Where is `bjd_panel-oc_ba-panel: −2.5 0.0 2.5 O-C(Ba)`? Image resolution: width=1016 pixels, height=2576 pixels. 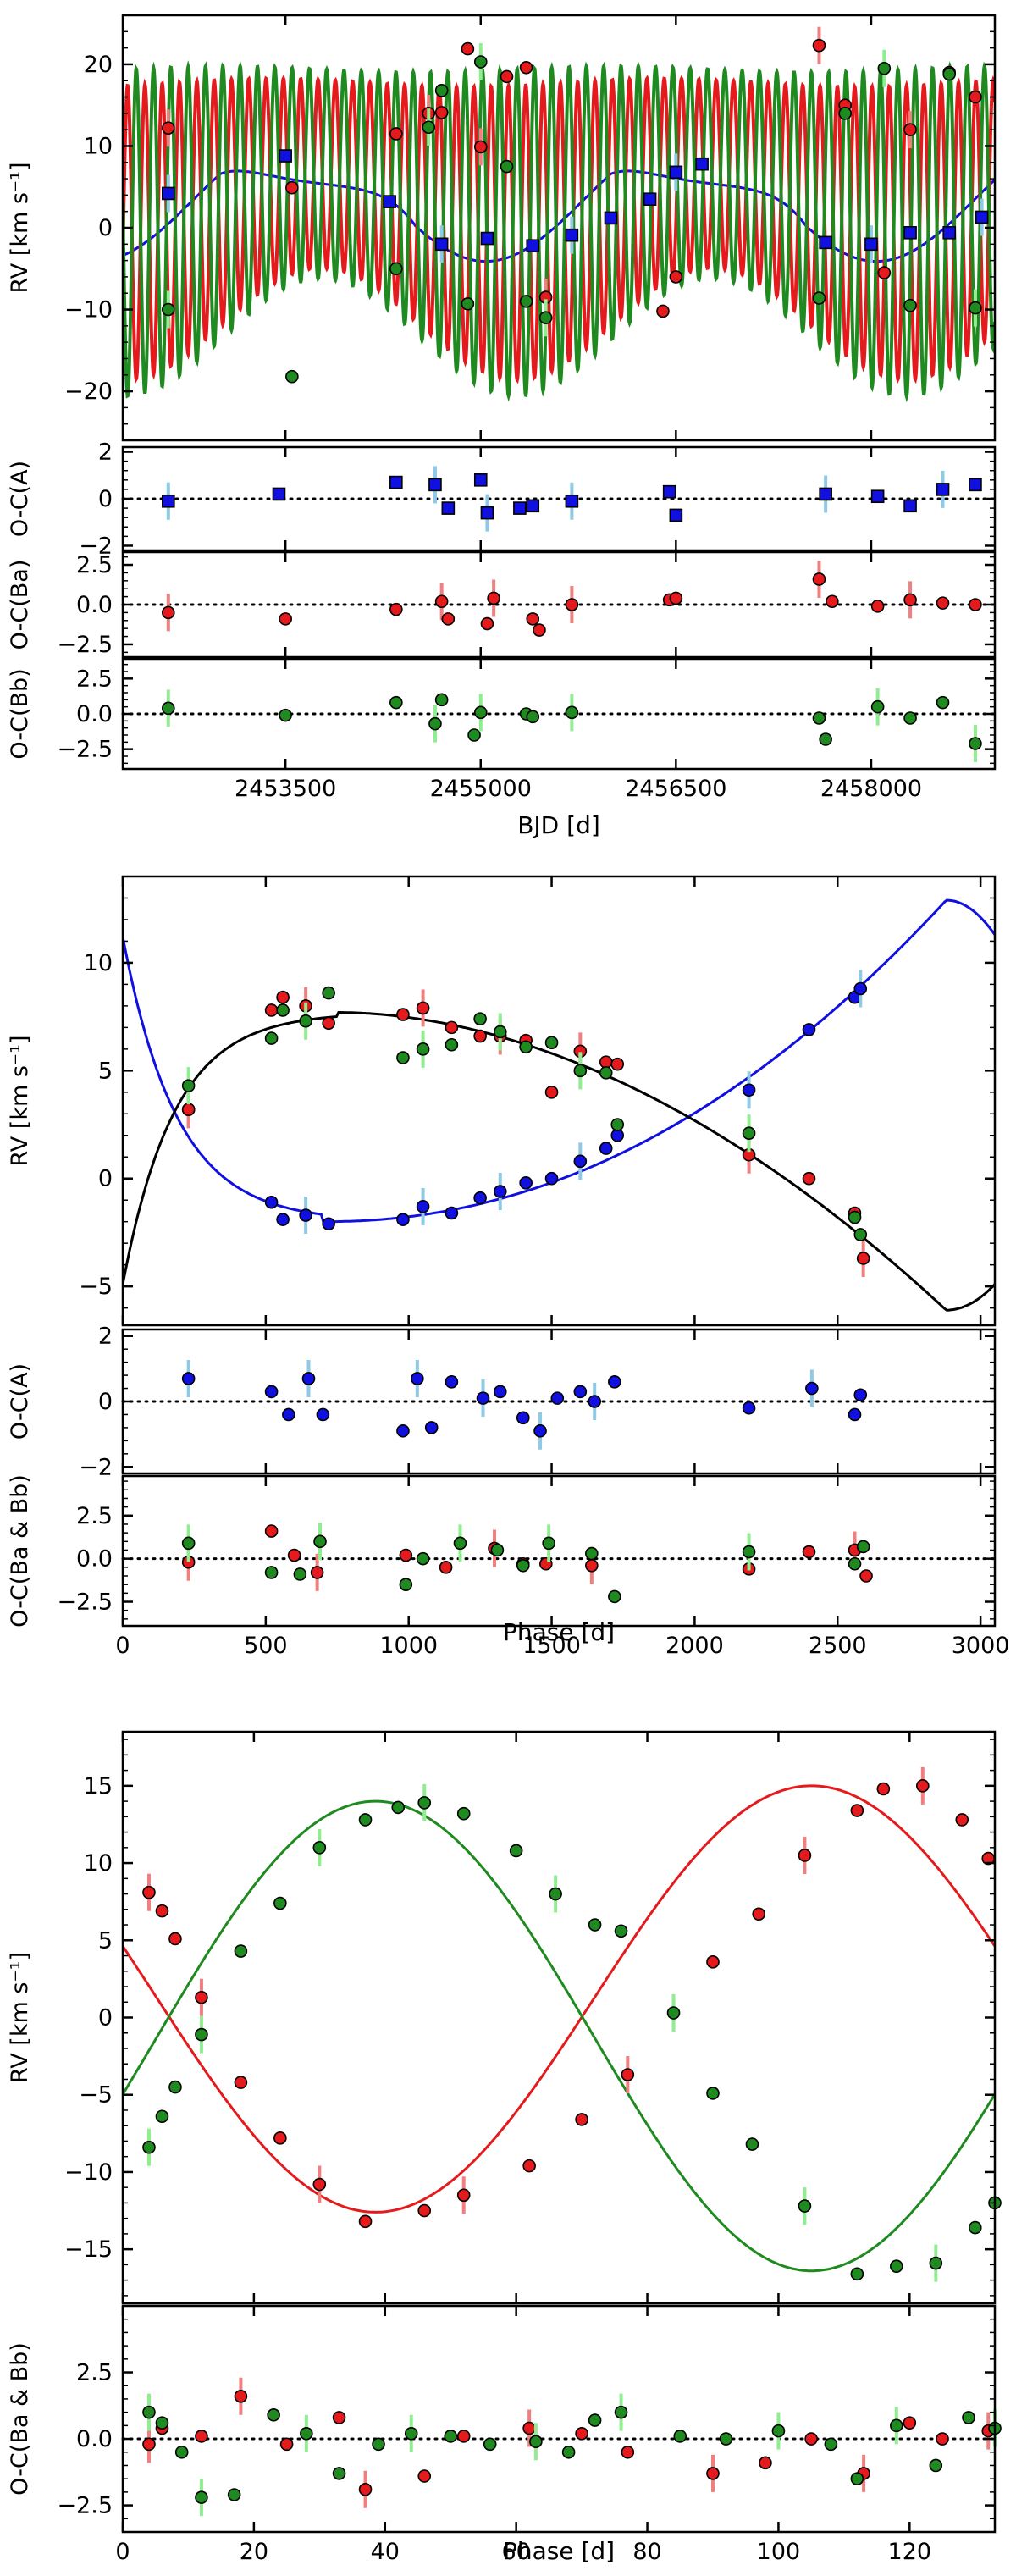
bjd_panel-oc_ba-panel: −2.5 0.0 2.5 O-C(Ba) is located at coordinates (502, 604).